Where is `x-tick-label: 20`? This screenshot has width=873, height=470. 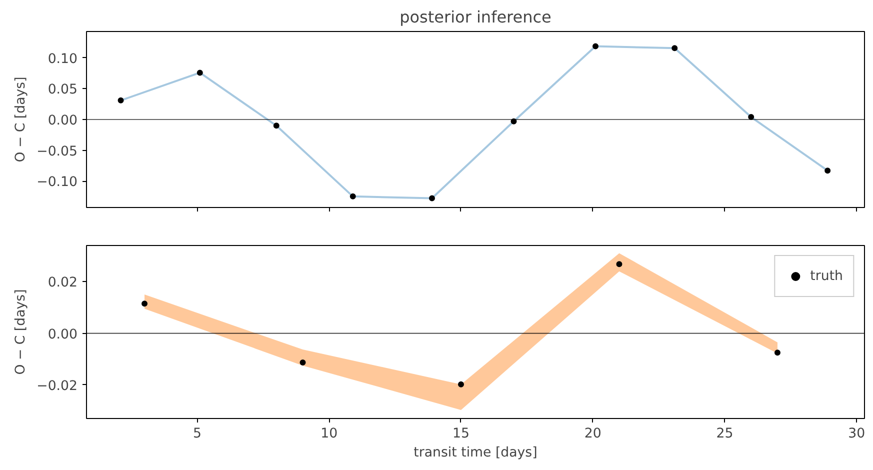 x-tick-label: 20 is located at coordinates (593, 434).